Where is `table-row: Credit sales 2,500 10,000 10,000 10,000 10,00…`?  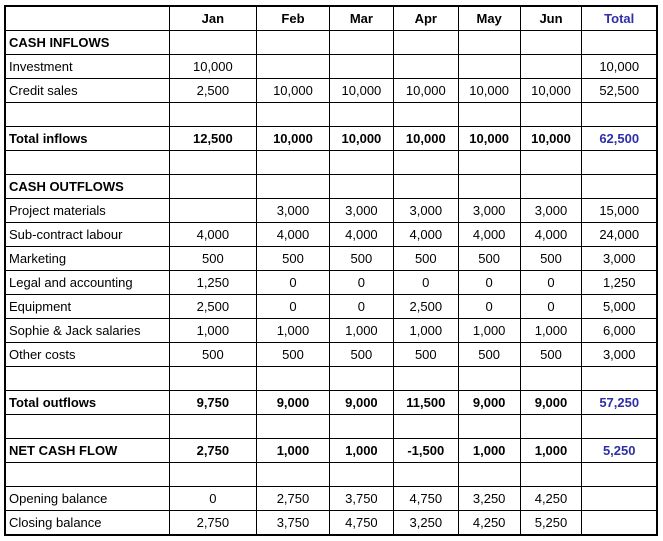 table-row: Credit sales 2,500 10,000 10,000 10,000 10,00… is located at coordinates (331, 90).